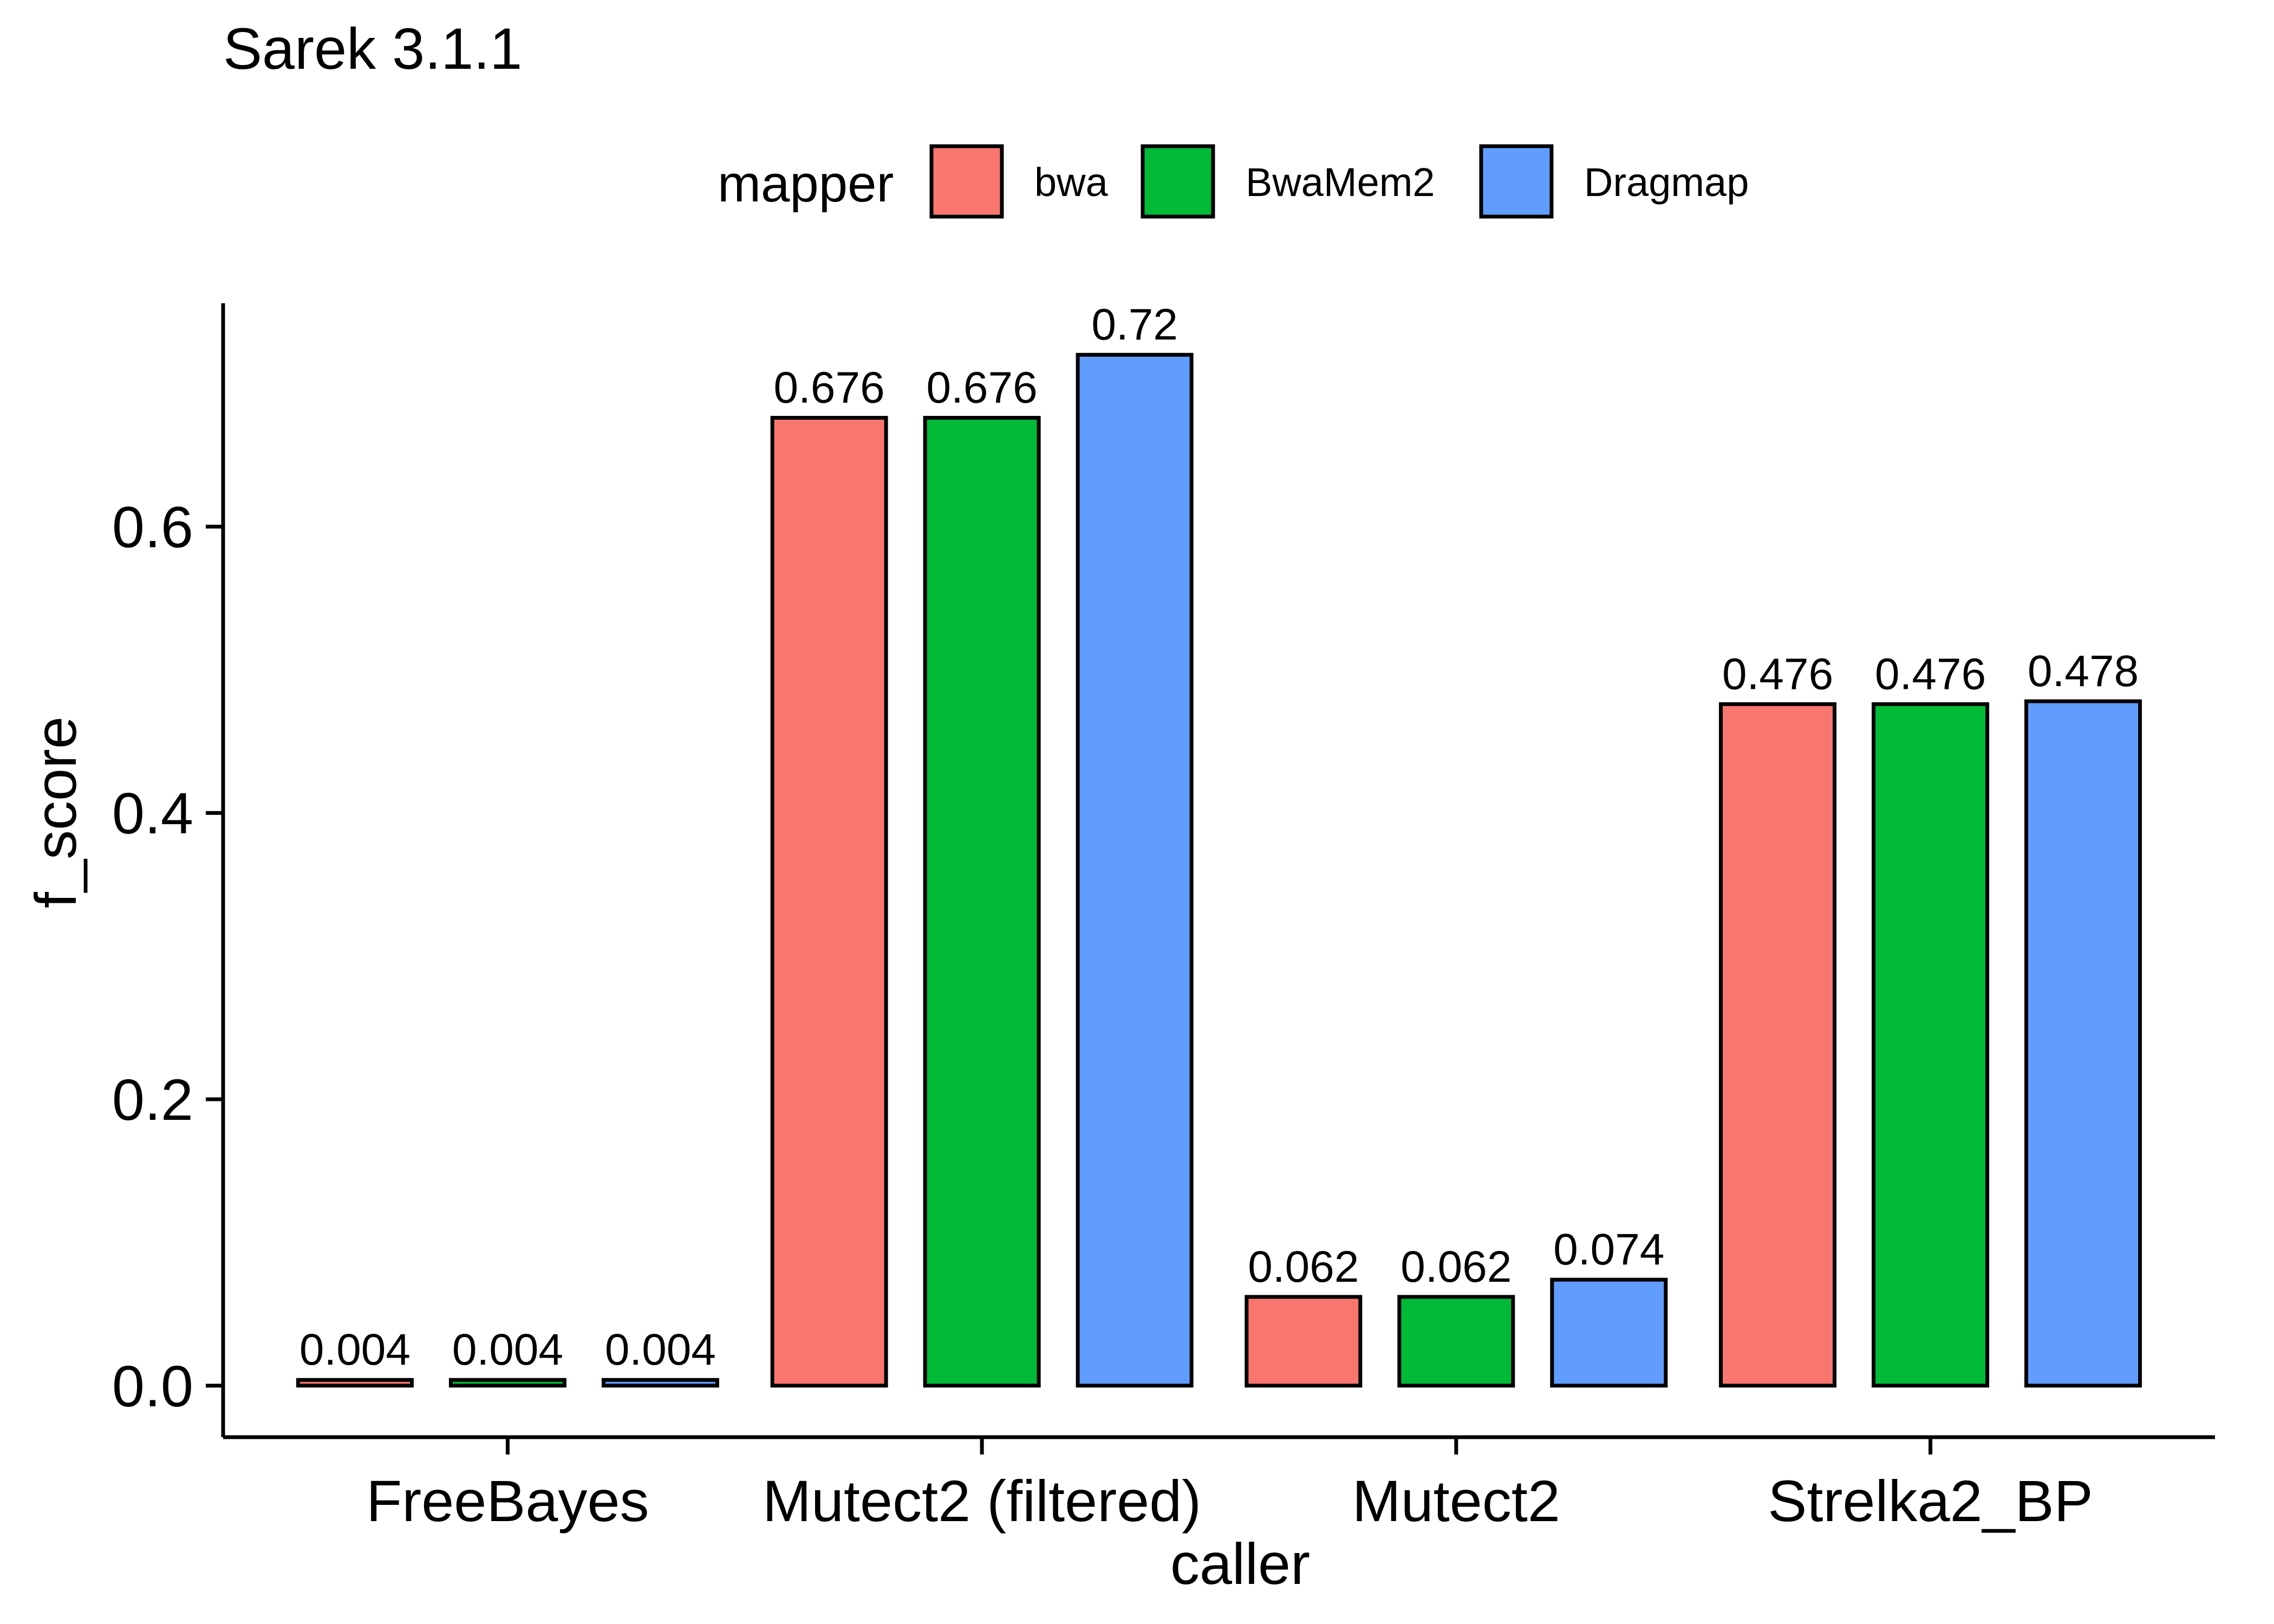  What do you see at coordinates (152, 526) in the screenshot?
I see `y-tick-label: 0.6` at bounding box center [152, 526].